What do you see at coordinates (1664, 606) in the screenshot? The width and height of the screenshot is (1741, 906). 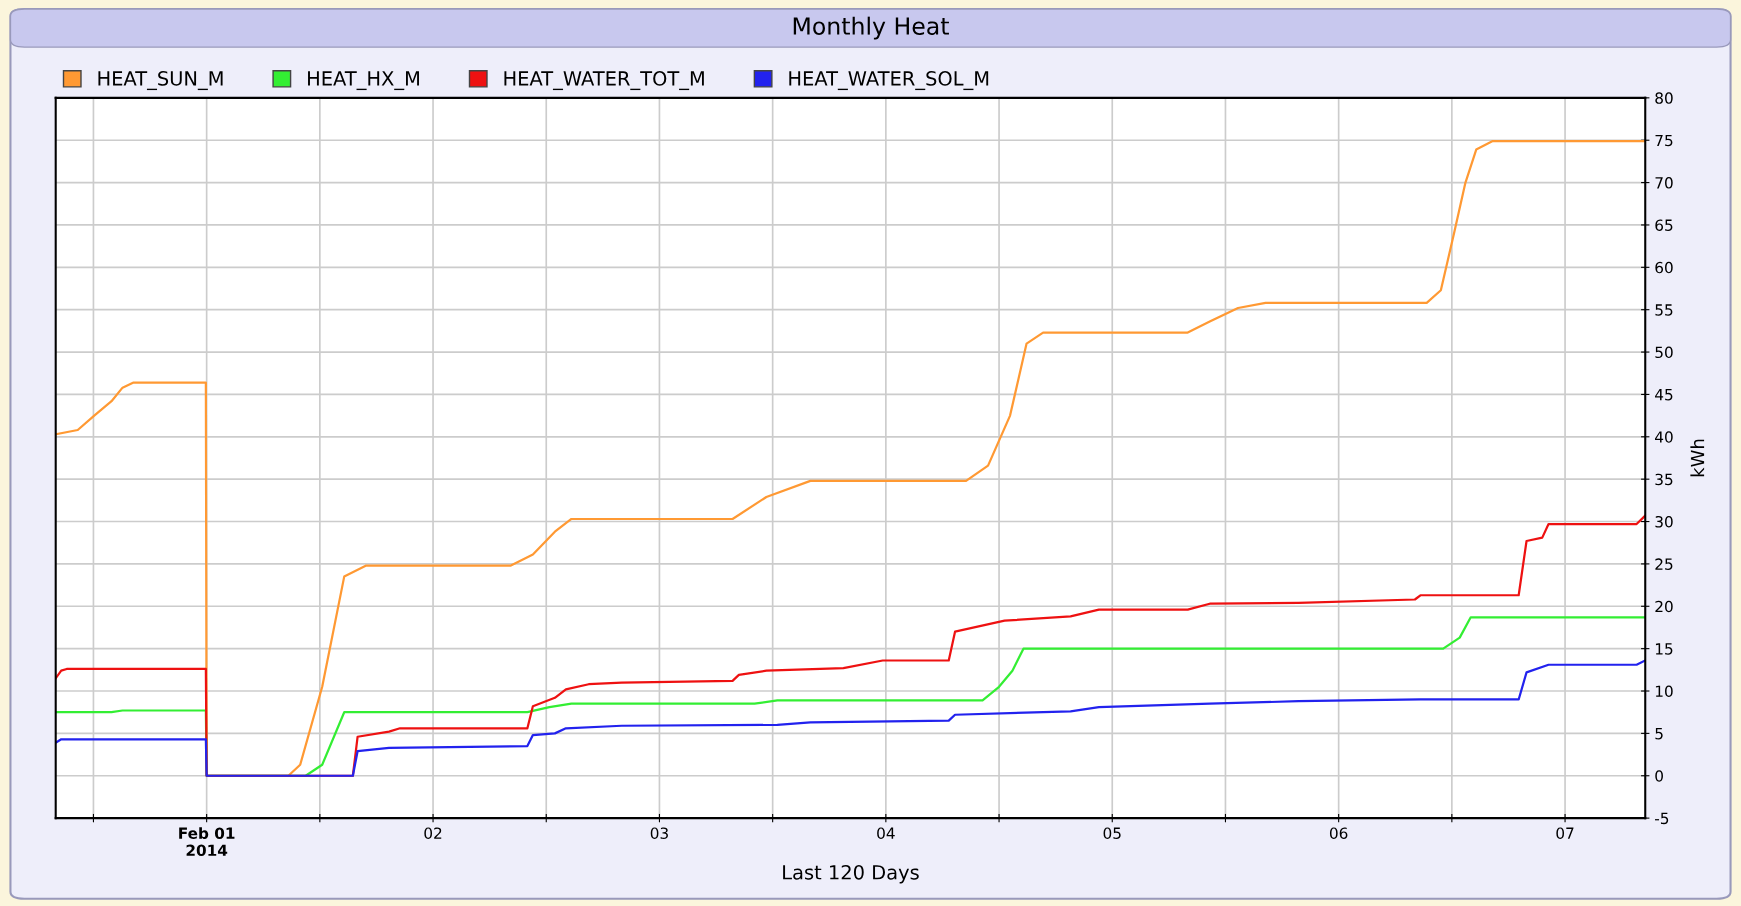 I see `y-tick-label: 20` at bounding box center [1664, 606].